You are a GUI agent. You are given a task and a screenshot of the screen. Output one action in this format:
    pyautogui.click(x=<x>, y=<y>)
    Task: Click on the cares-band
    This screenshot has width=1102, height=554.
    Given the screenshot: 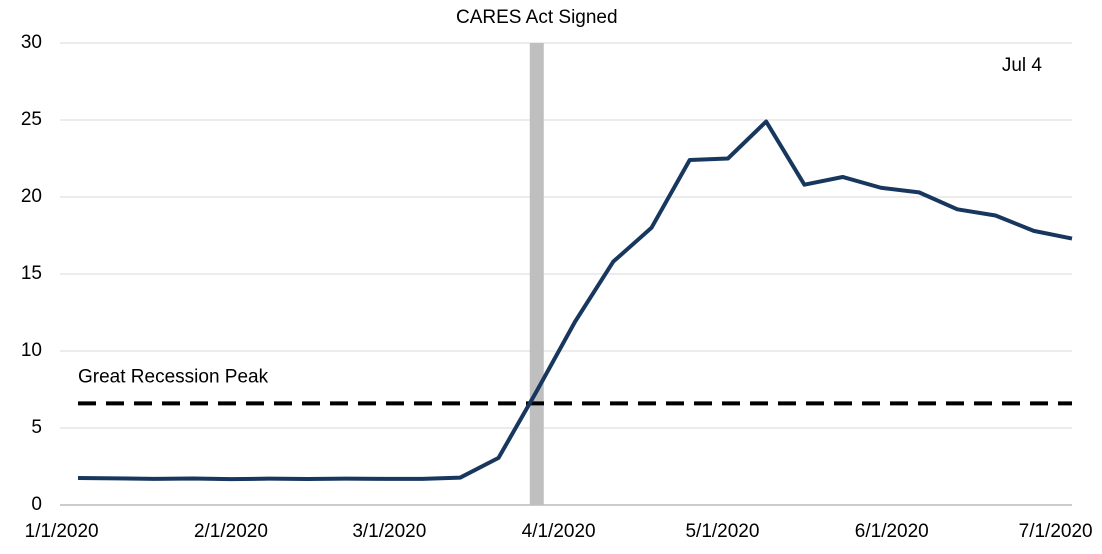 What is the action you would take?
    pyautogui.click(x=536, y=274)
    